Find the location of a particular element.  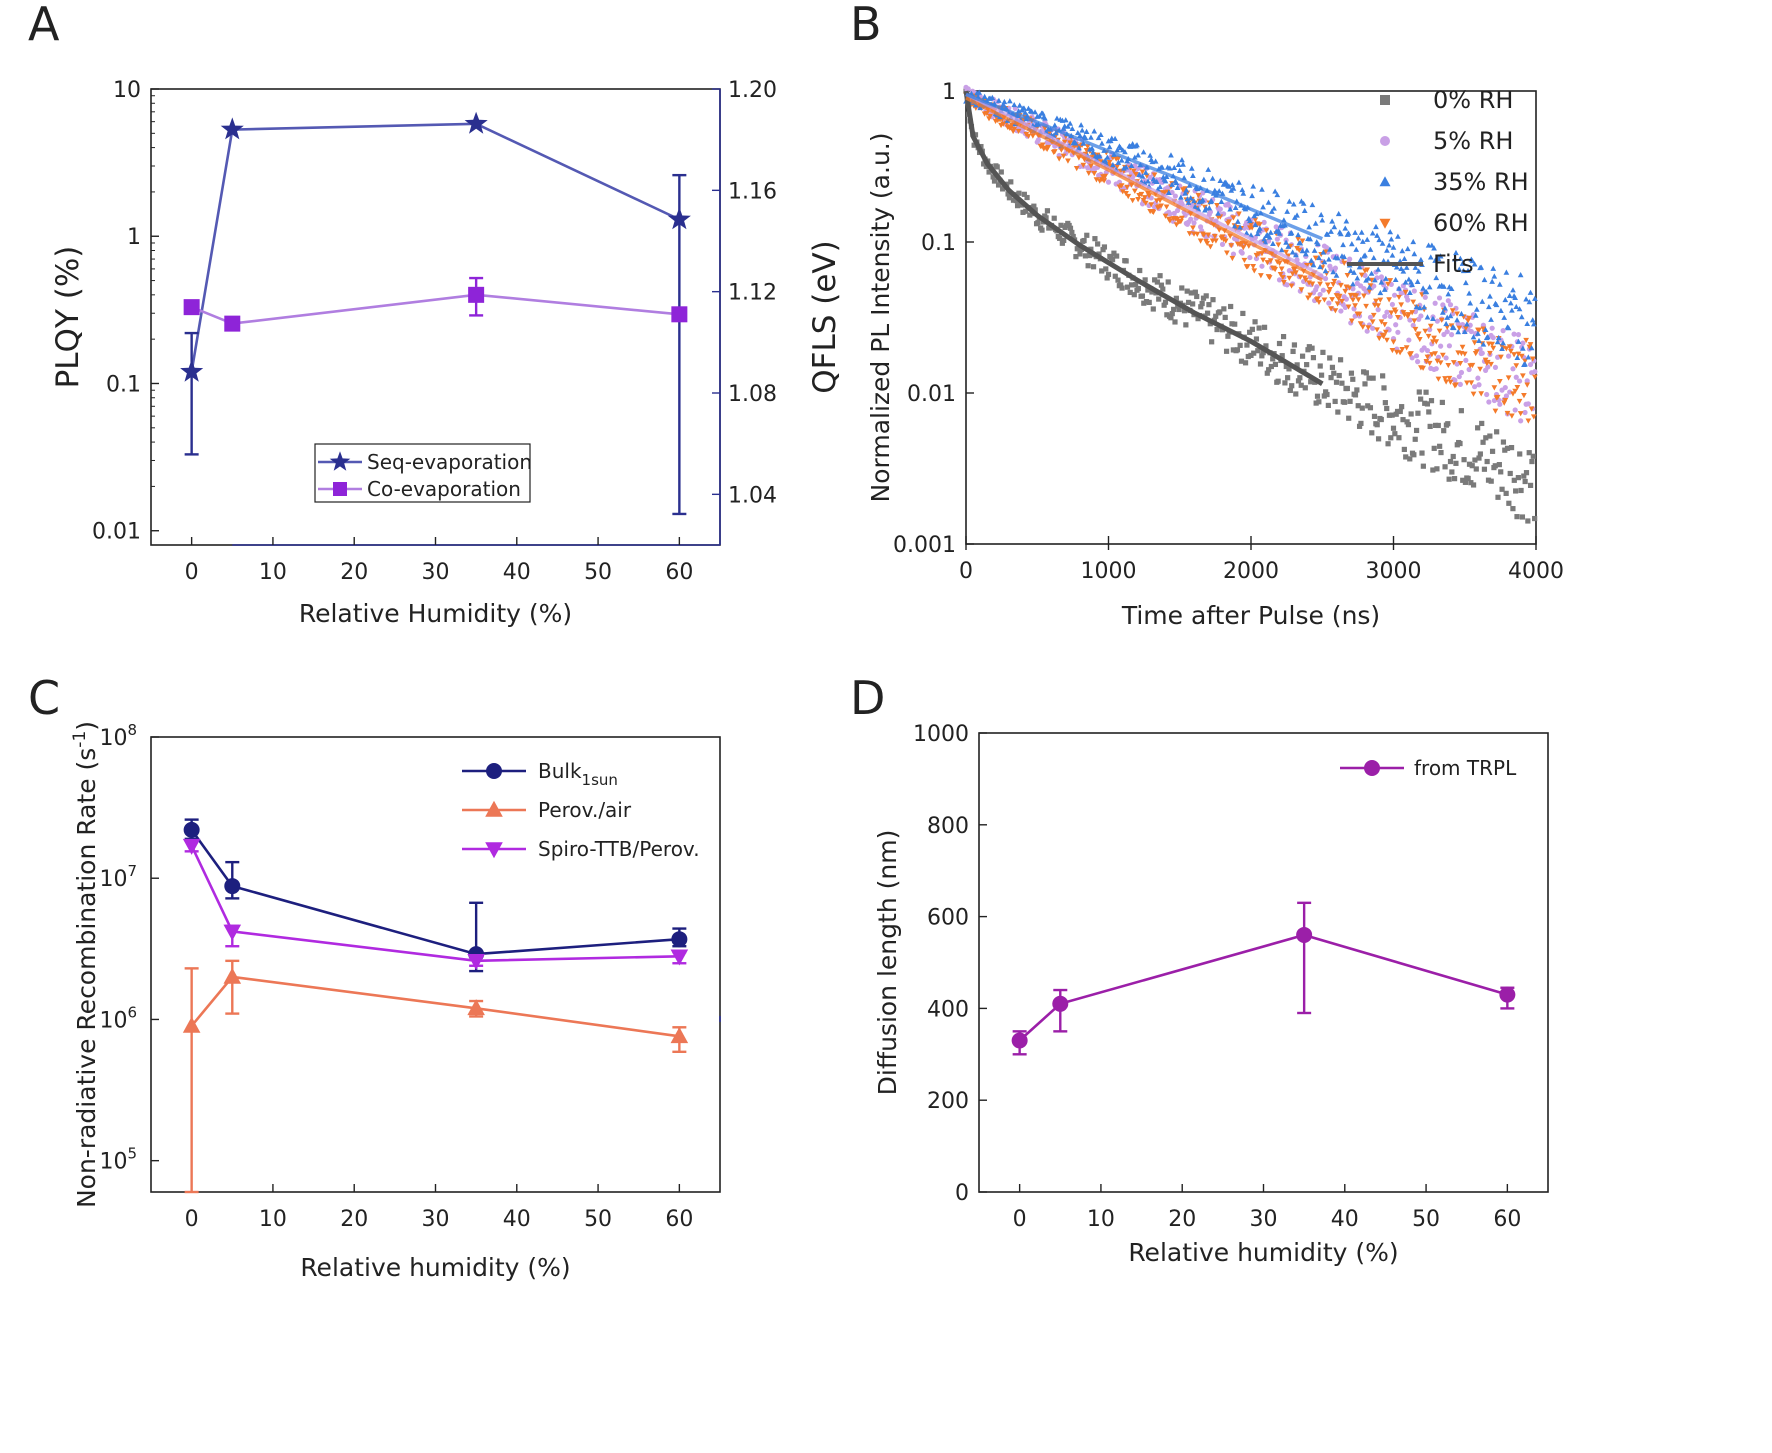

y2-axis-title: QFLS (eV) is located at coordinates (825, 317).